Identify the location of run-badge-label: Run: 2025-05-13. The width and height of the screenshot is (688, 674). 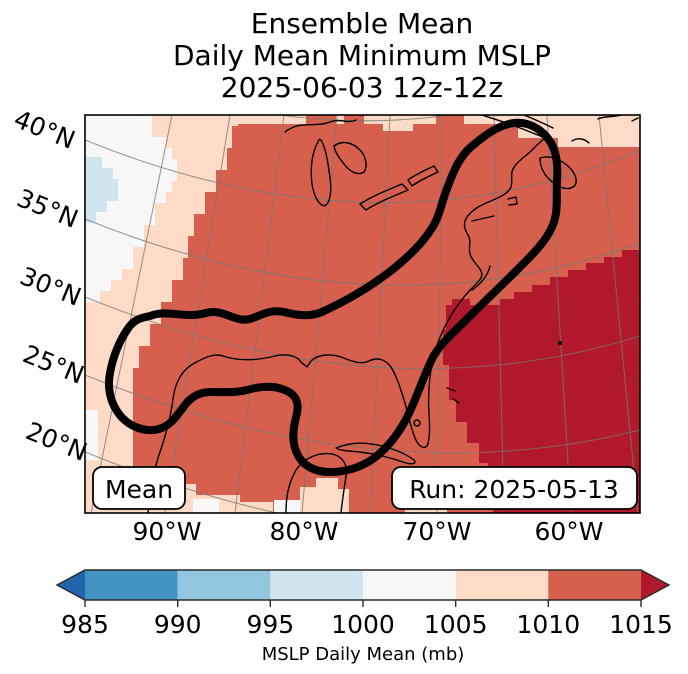
(514, 489).